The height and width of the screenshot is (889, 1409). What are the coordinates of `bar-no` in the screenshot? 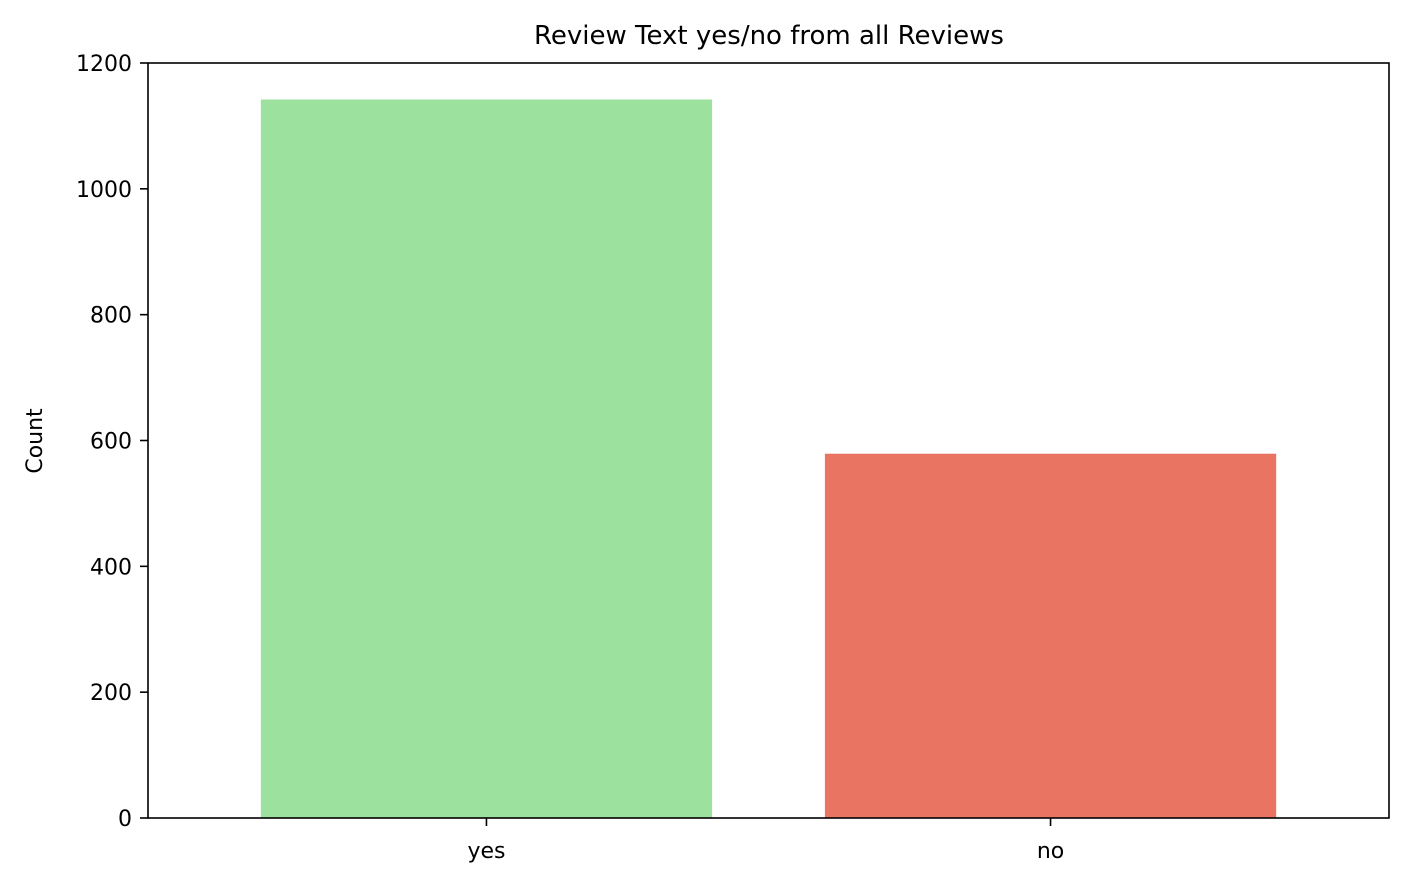 It's located at (1050, 635).